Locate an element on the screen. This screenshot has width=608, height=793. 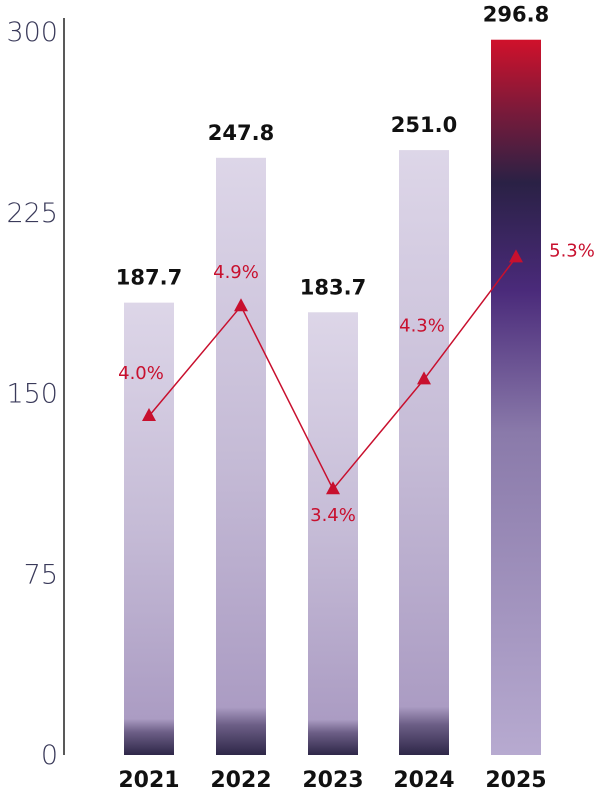
x-tick-label: 2021 is located at coordinates (148, 780).